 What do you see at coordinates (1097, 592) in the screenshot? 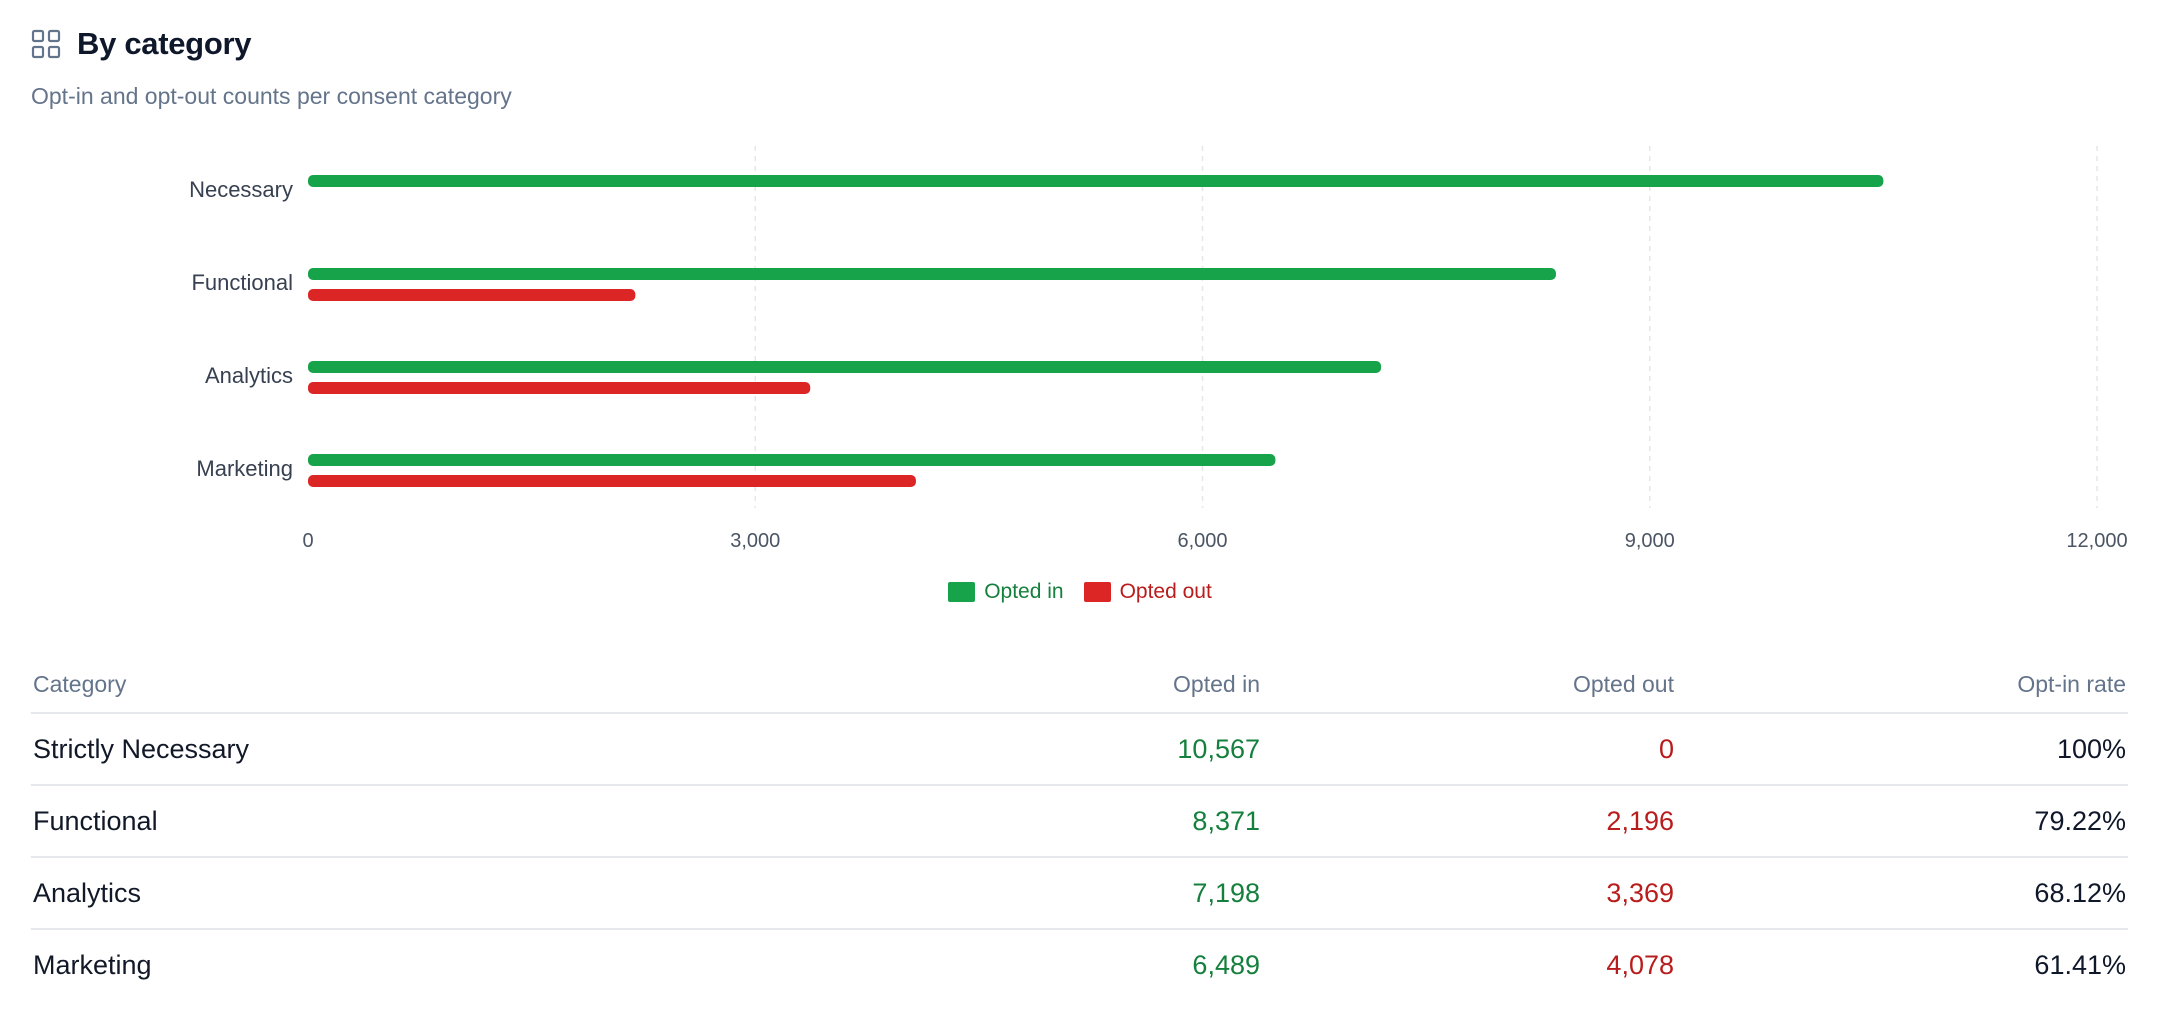
I see `legend-swatch-opted-out` at bounding box center [1097, 592].